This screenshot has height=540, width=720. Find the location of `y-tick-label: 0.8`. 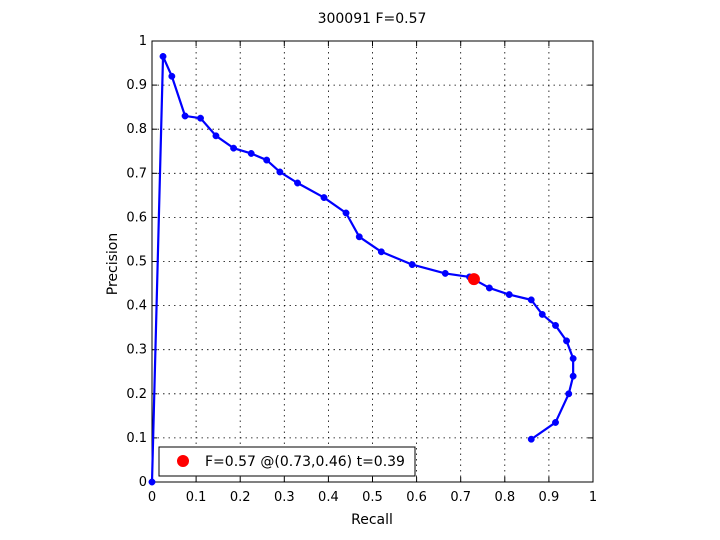

y-tick-label: 0.8 is located at coordinates (136, 129).